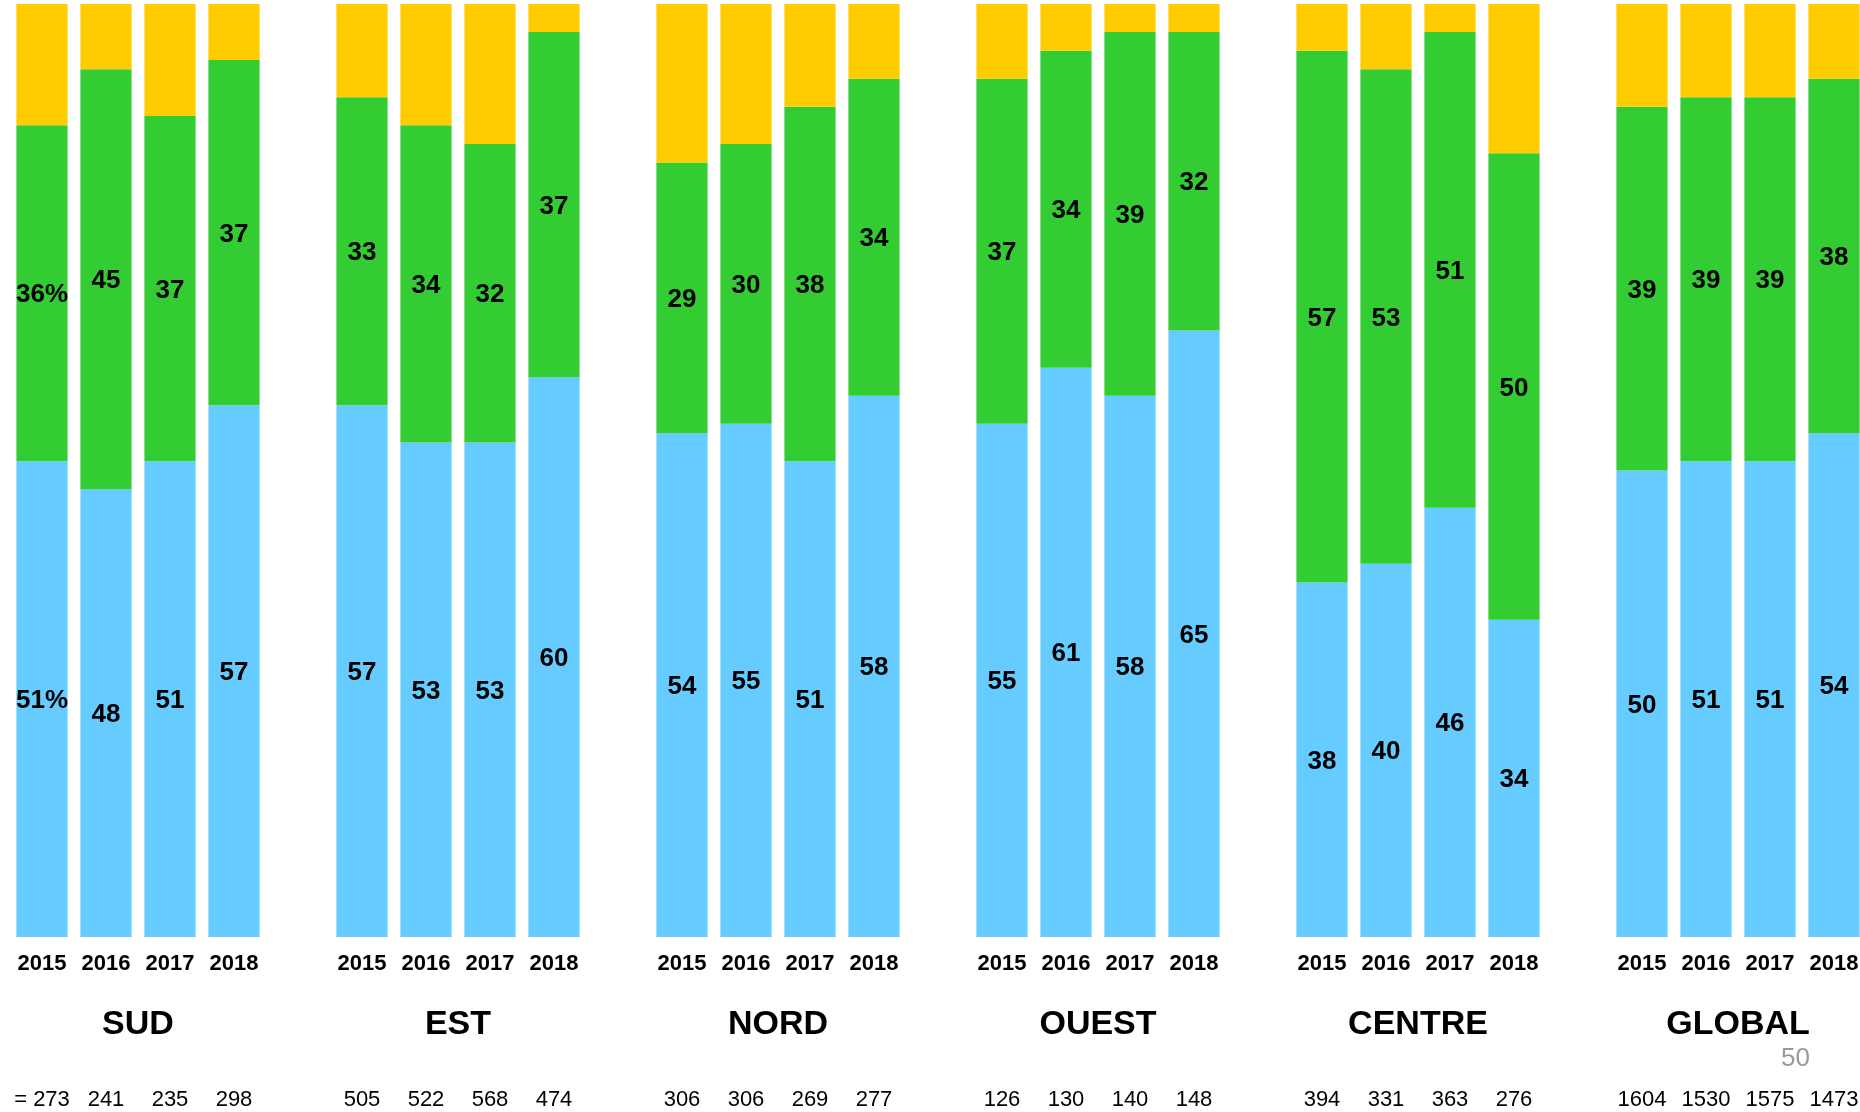 This screenshot has width=1860, height=1112. What do you see at coordinates (810, 1098) in the screenshot?
I see `text: 269` at bounding box center [810, 1098].